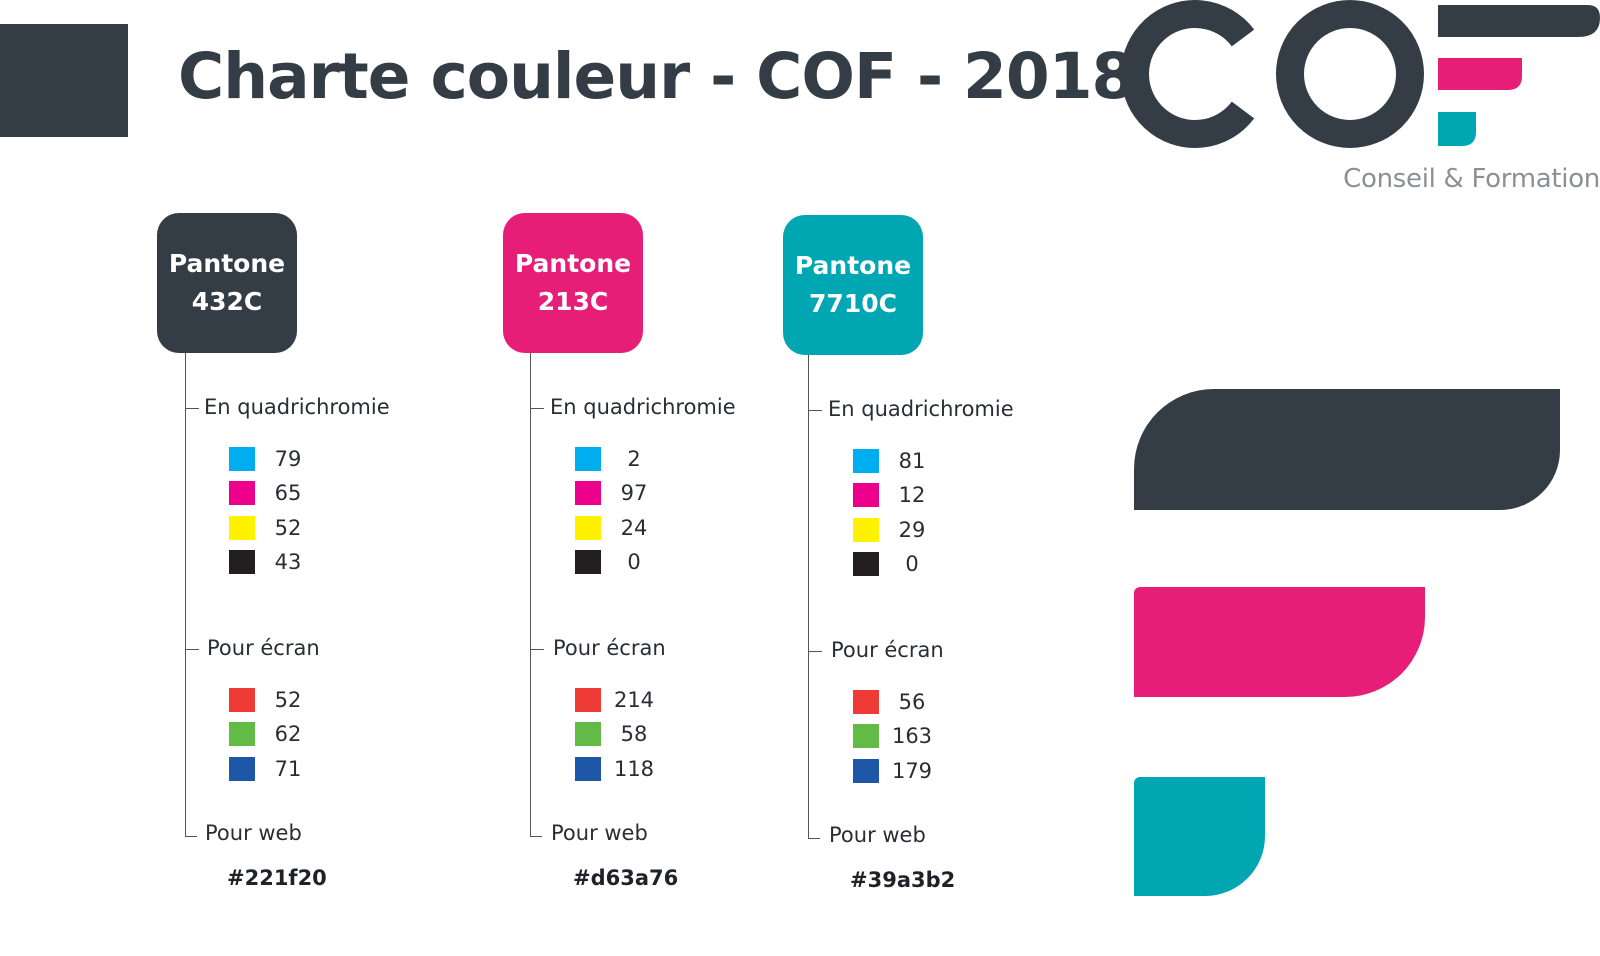 Image resolution: width=1600 pixels, height=956 pixels. What do you see at coordinates (227, 301) in the screenshot?
I see `pantone-code: 432C` at bounding box center [227, 301].